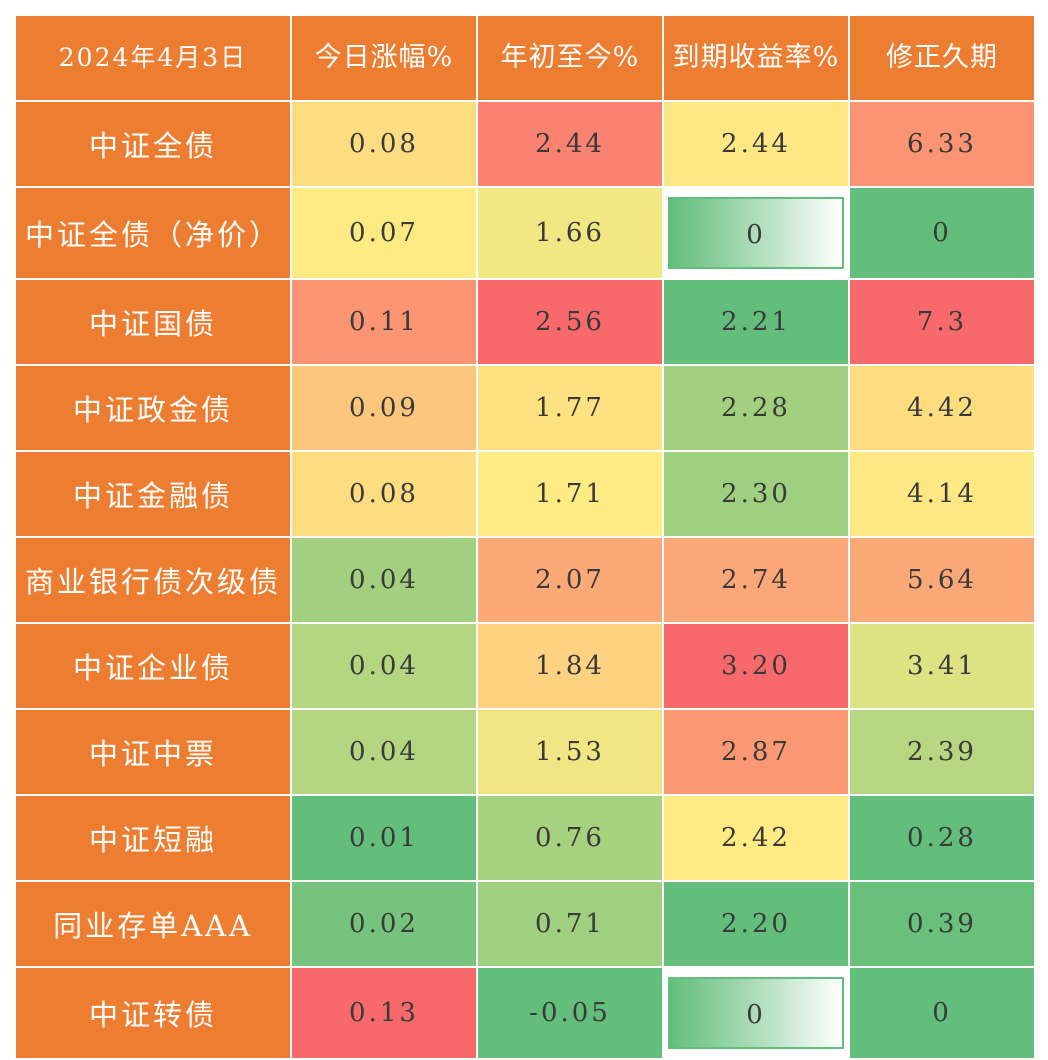  I want to click on duration-cell: 3.41, so click(942, 666).